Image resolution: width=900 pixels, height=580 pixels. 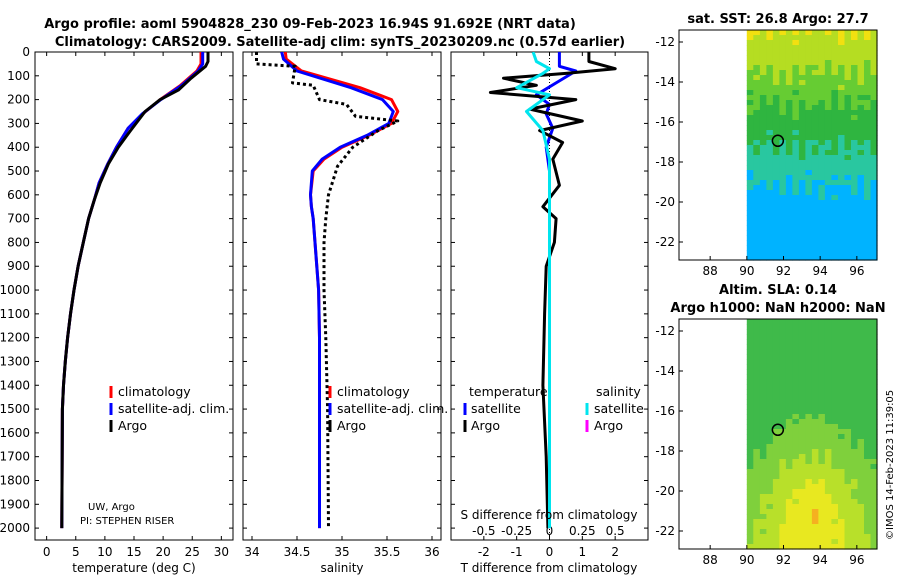 What do you see at coordinates (665, 411) in the screenshot?
I see `lat-tick-label: -16` at bounding box center [665, 411].